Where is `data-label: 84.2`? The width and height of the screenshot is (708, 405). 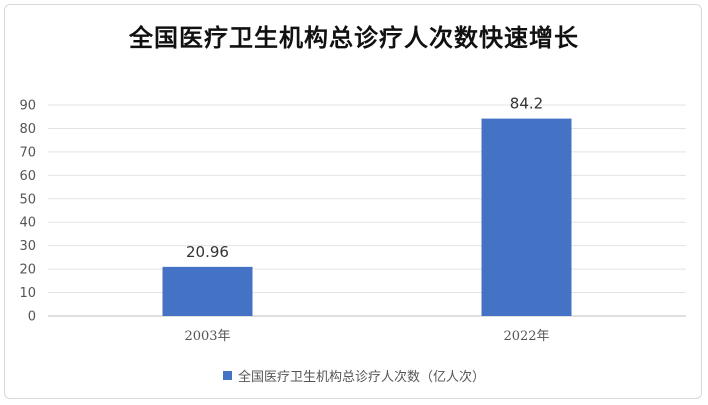
data-label: 84.2 is located at coordinates (526, 104).